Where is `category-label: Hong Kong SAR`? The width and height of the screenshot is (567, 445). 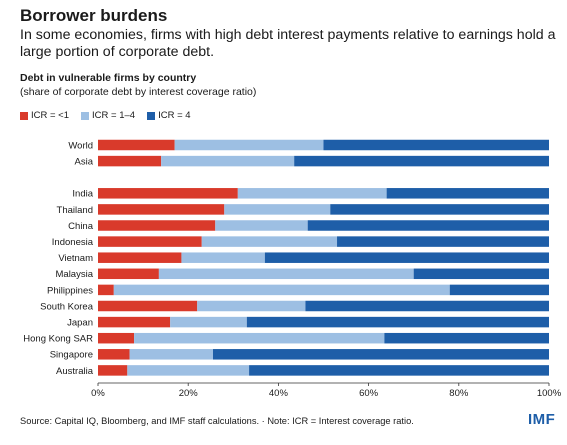 category-label: Hong Kong SAR is located at coordinates (58, 339).